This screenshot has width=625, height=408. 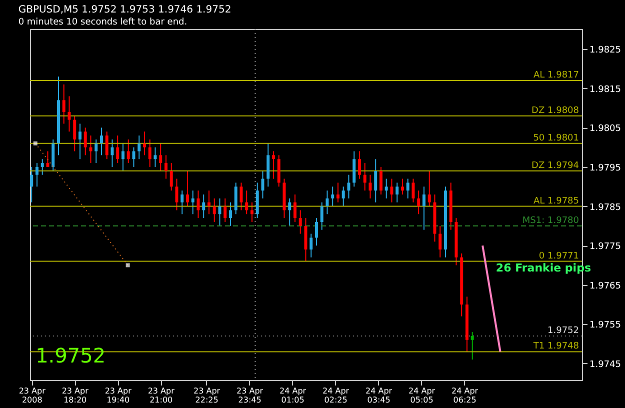 What do you see at coordinates (556, 165) in the screenshot?
I see `ref-line-label: DZ 1.9794` at bounding box center [556, 165].